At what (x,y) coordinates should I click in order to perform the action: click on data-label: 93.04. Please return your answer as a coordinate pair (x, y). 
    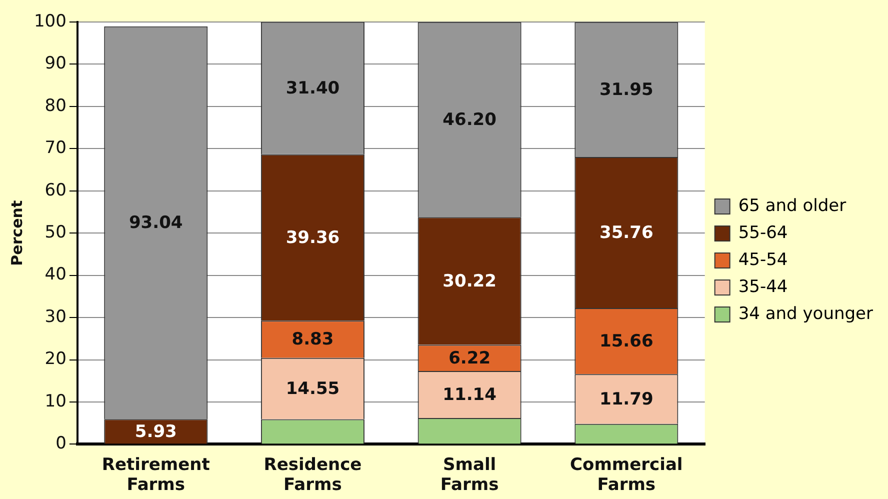
    Looking at the image, I should click on (155, 223).